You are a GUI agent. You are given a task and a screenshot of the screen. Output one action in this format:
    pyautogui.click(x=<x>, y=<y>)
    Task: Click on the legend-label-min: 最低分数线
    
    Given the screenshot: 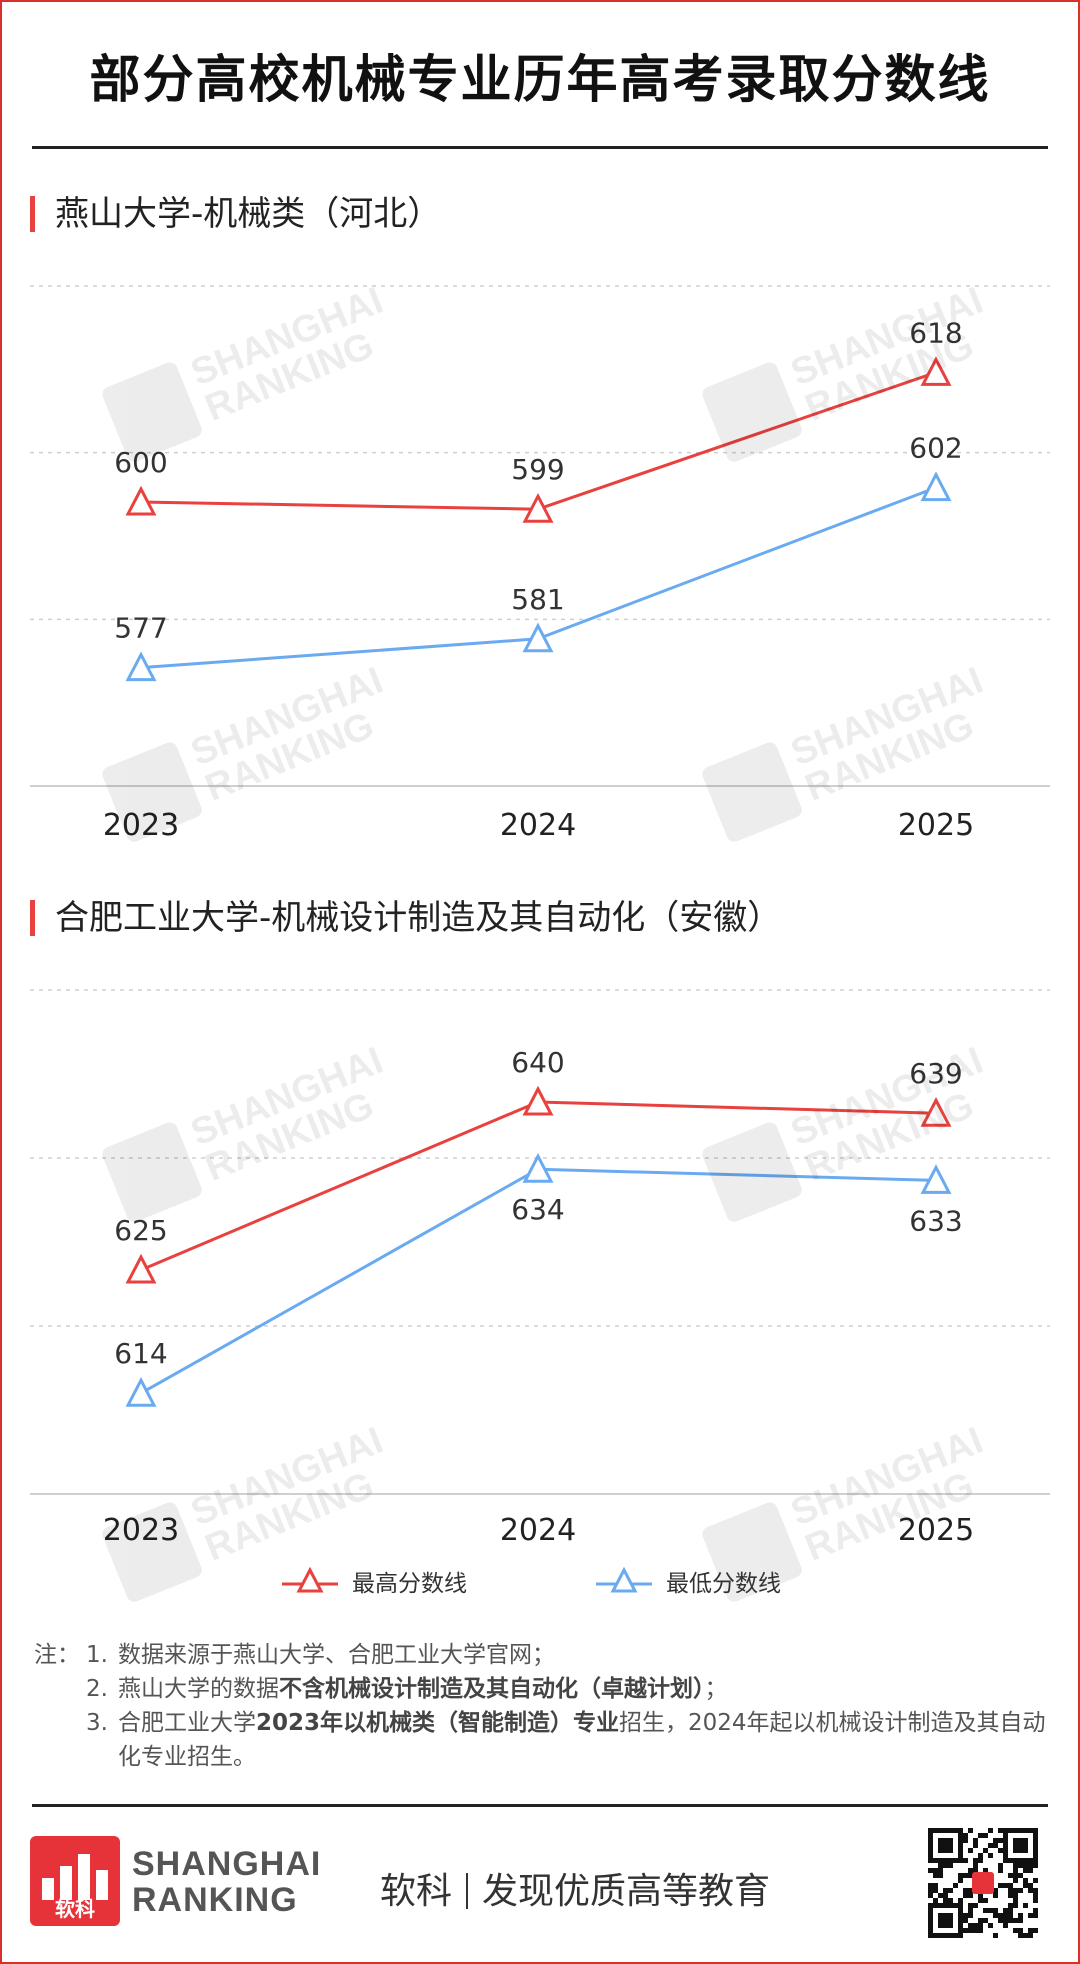 What is the action you would take?
    pyautogui.click(x=723, y=1584)
    